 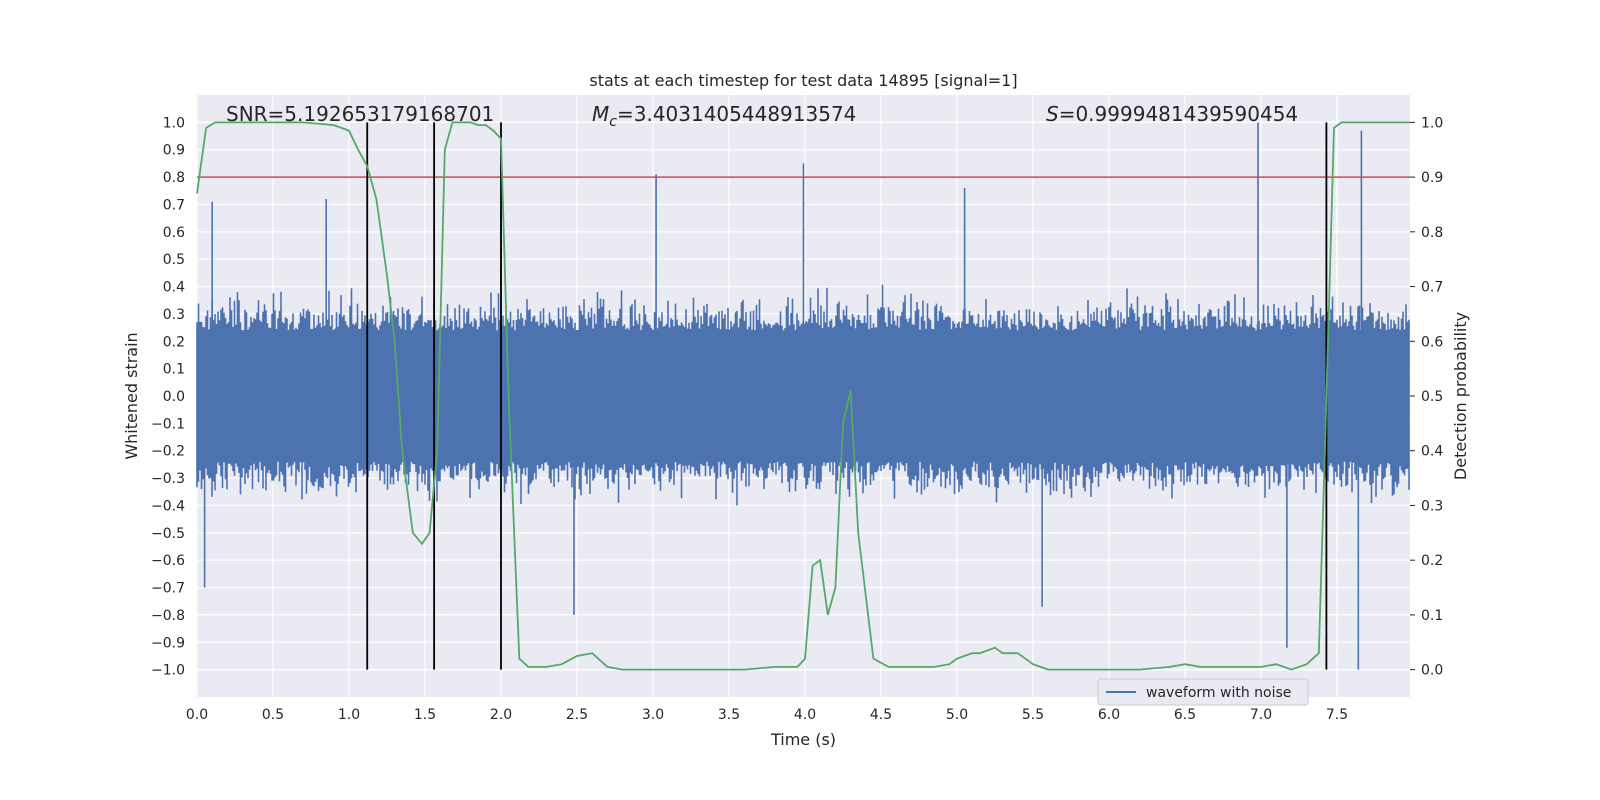 I want to click on y-tick-label: −0.5, so click(x=168, y=534).